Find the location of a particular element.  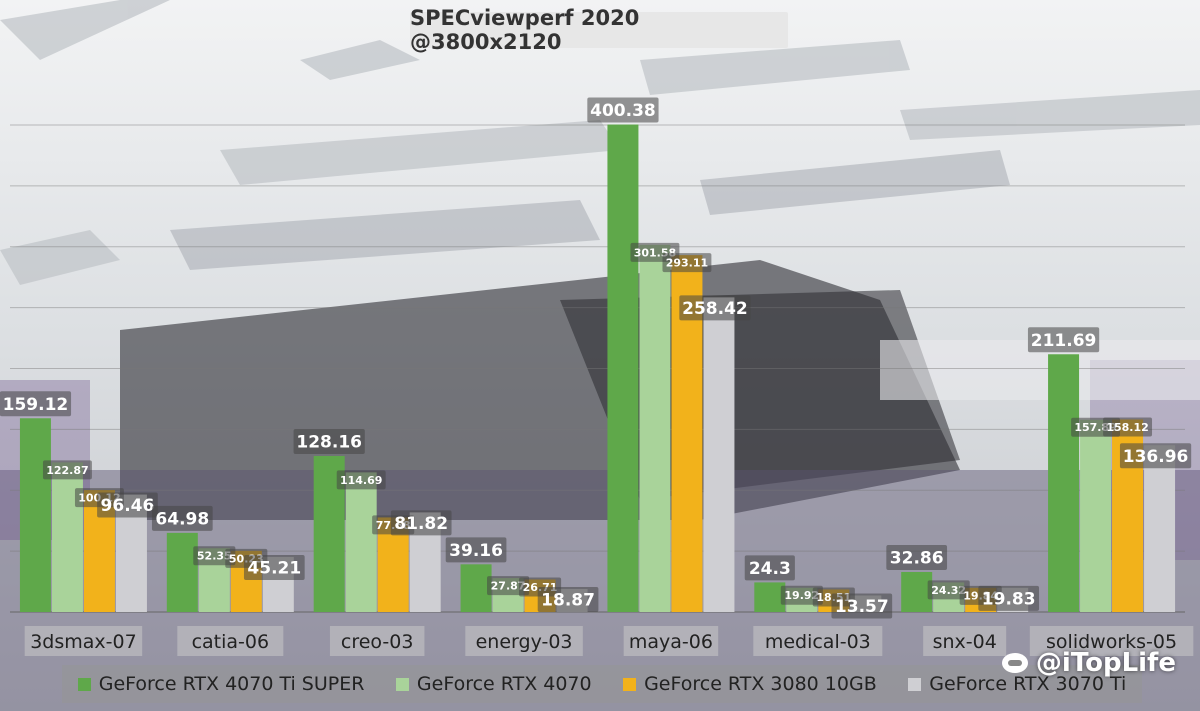

data-label: 32.86 is located at coordinates (917, 557).